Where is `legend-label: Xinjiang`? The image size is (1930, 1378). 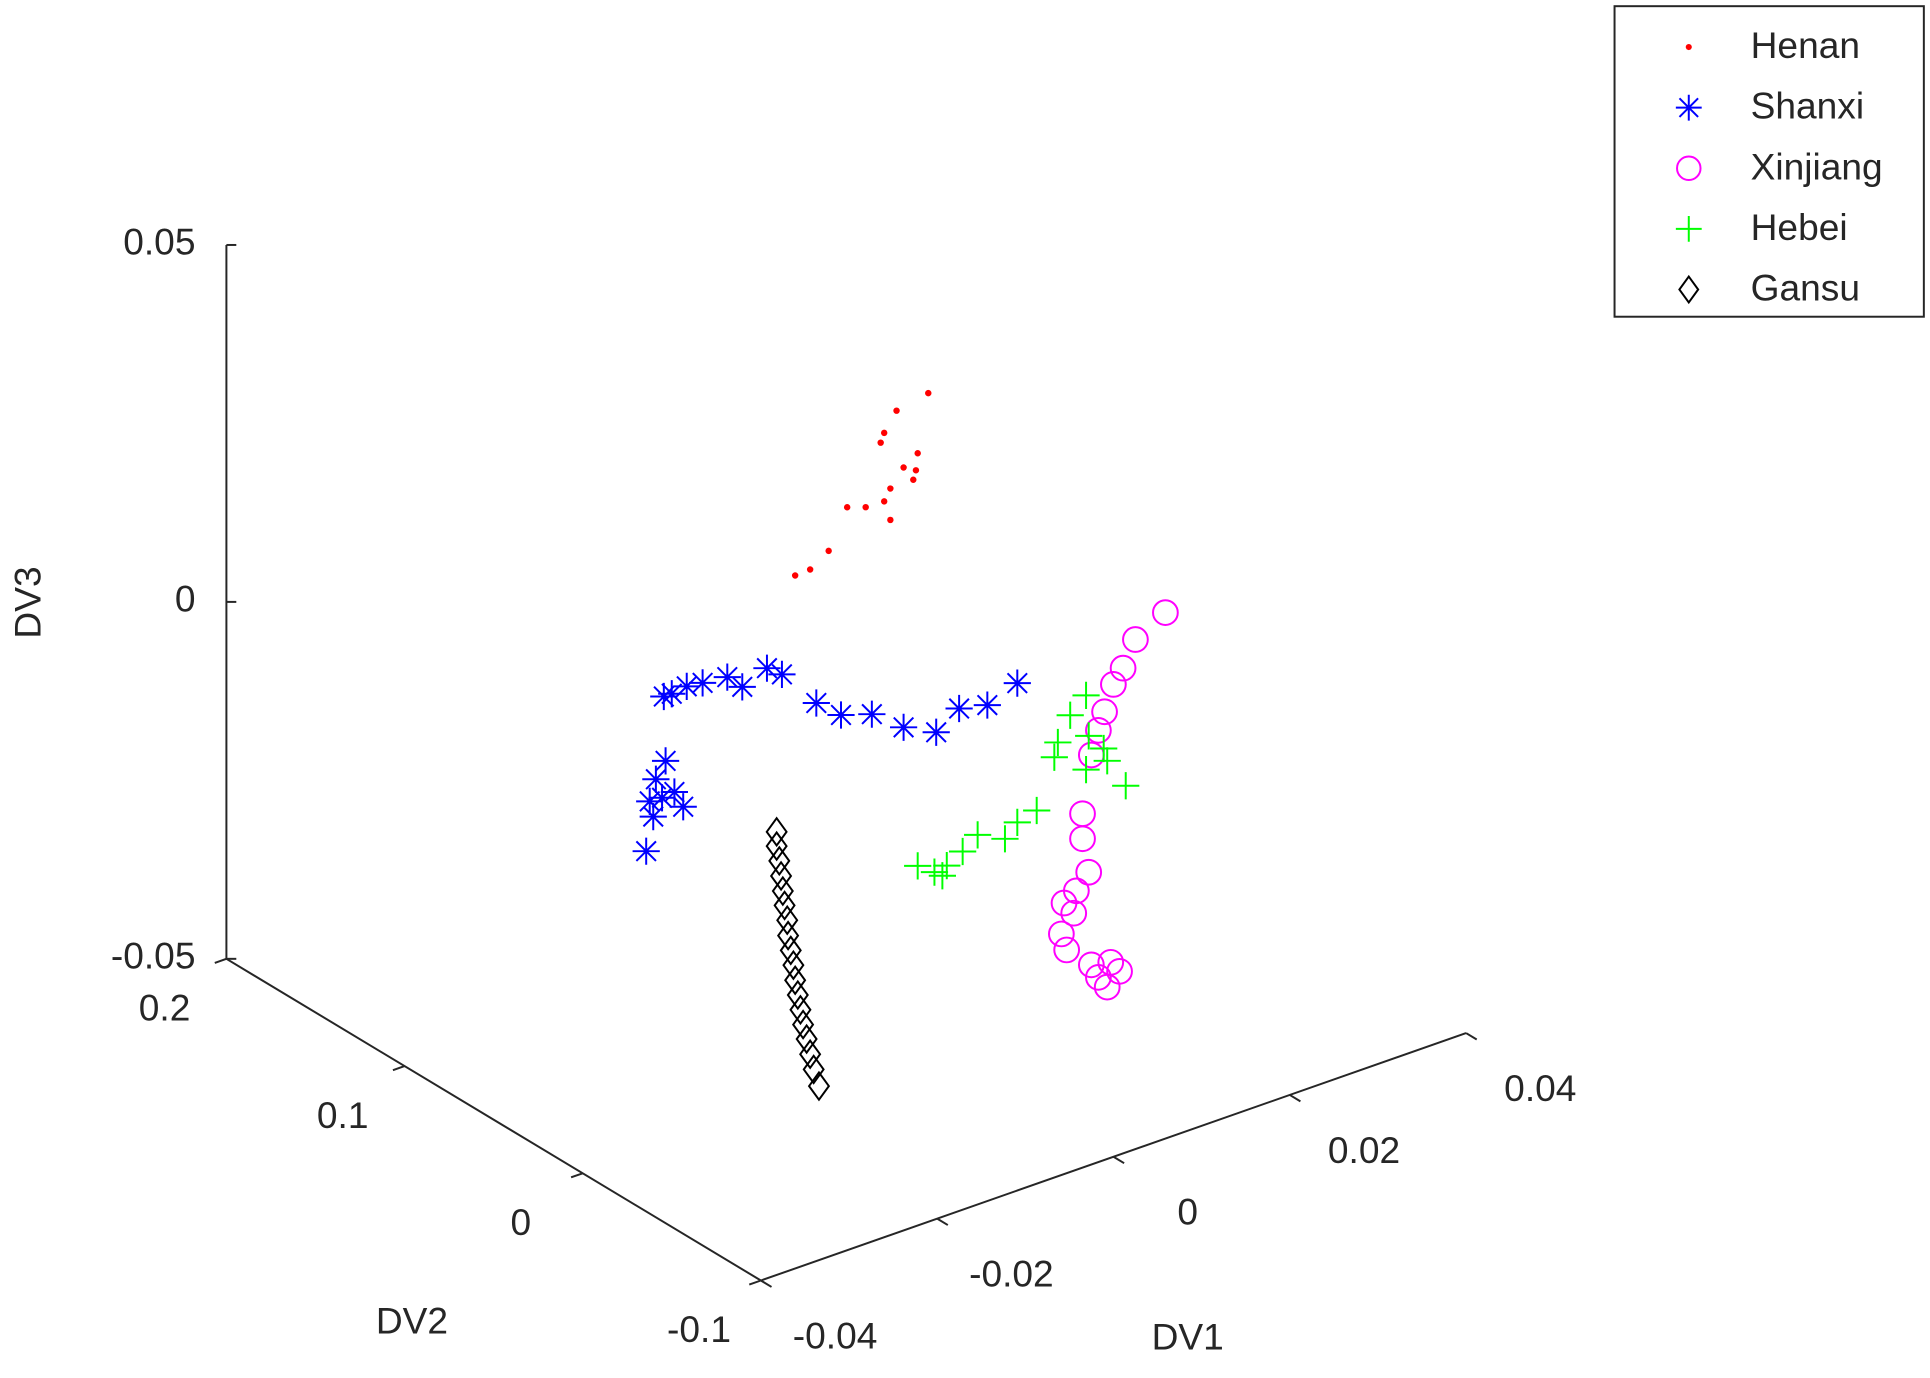
legend-label: Xinjiang is located at coordinates (1817, 166).